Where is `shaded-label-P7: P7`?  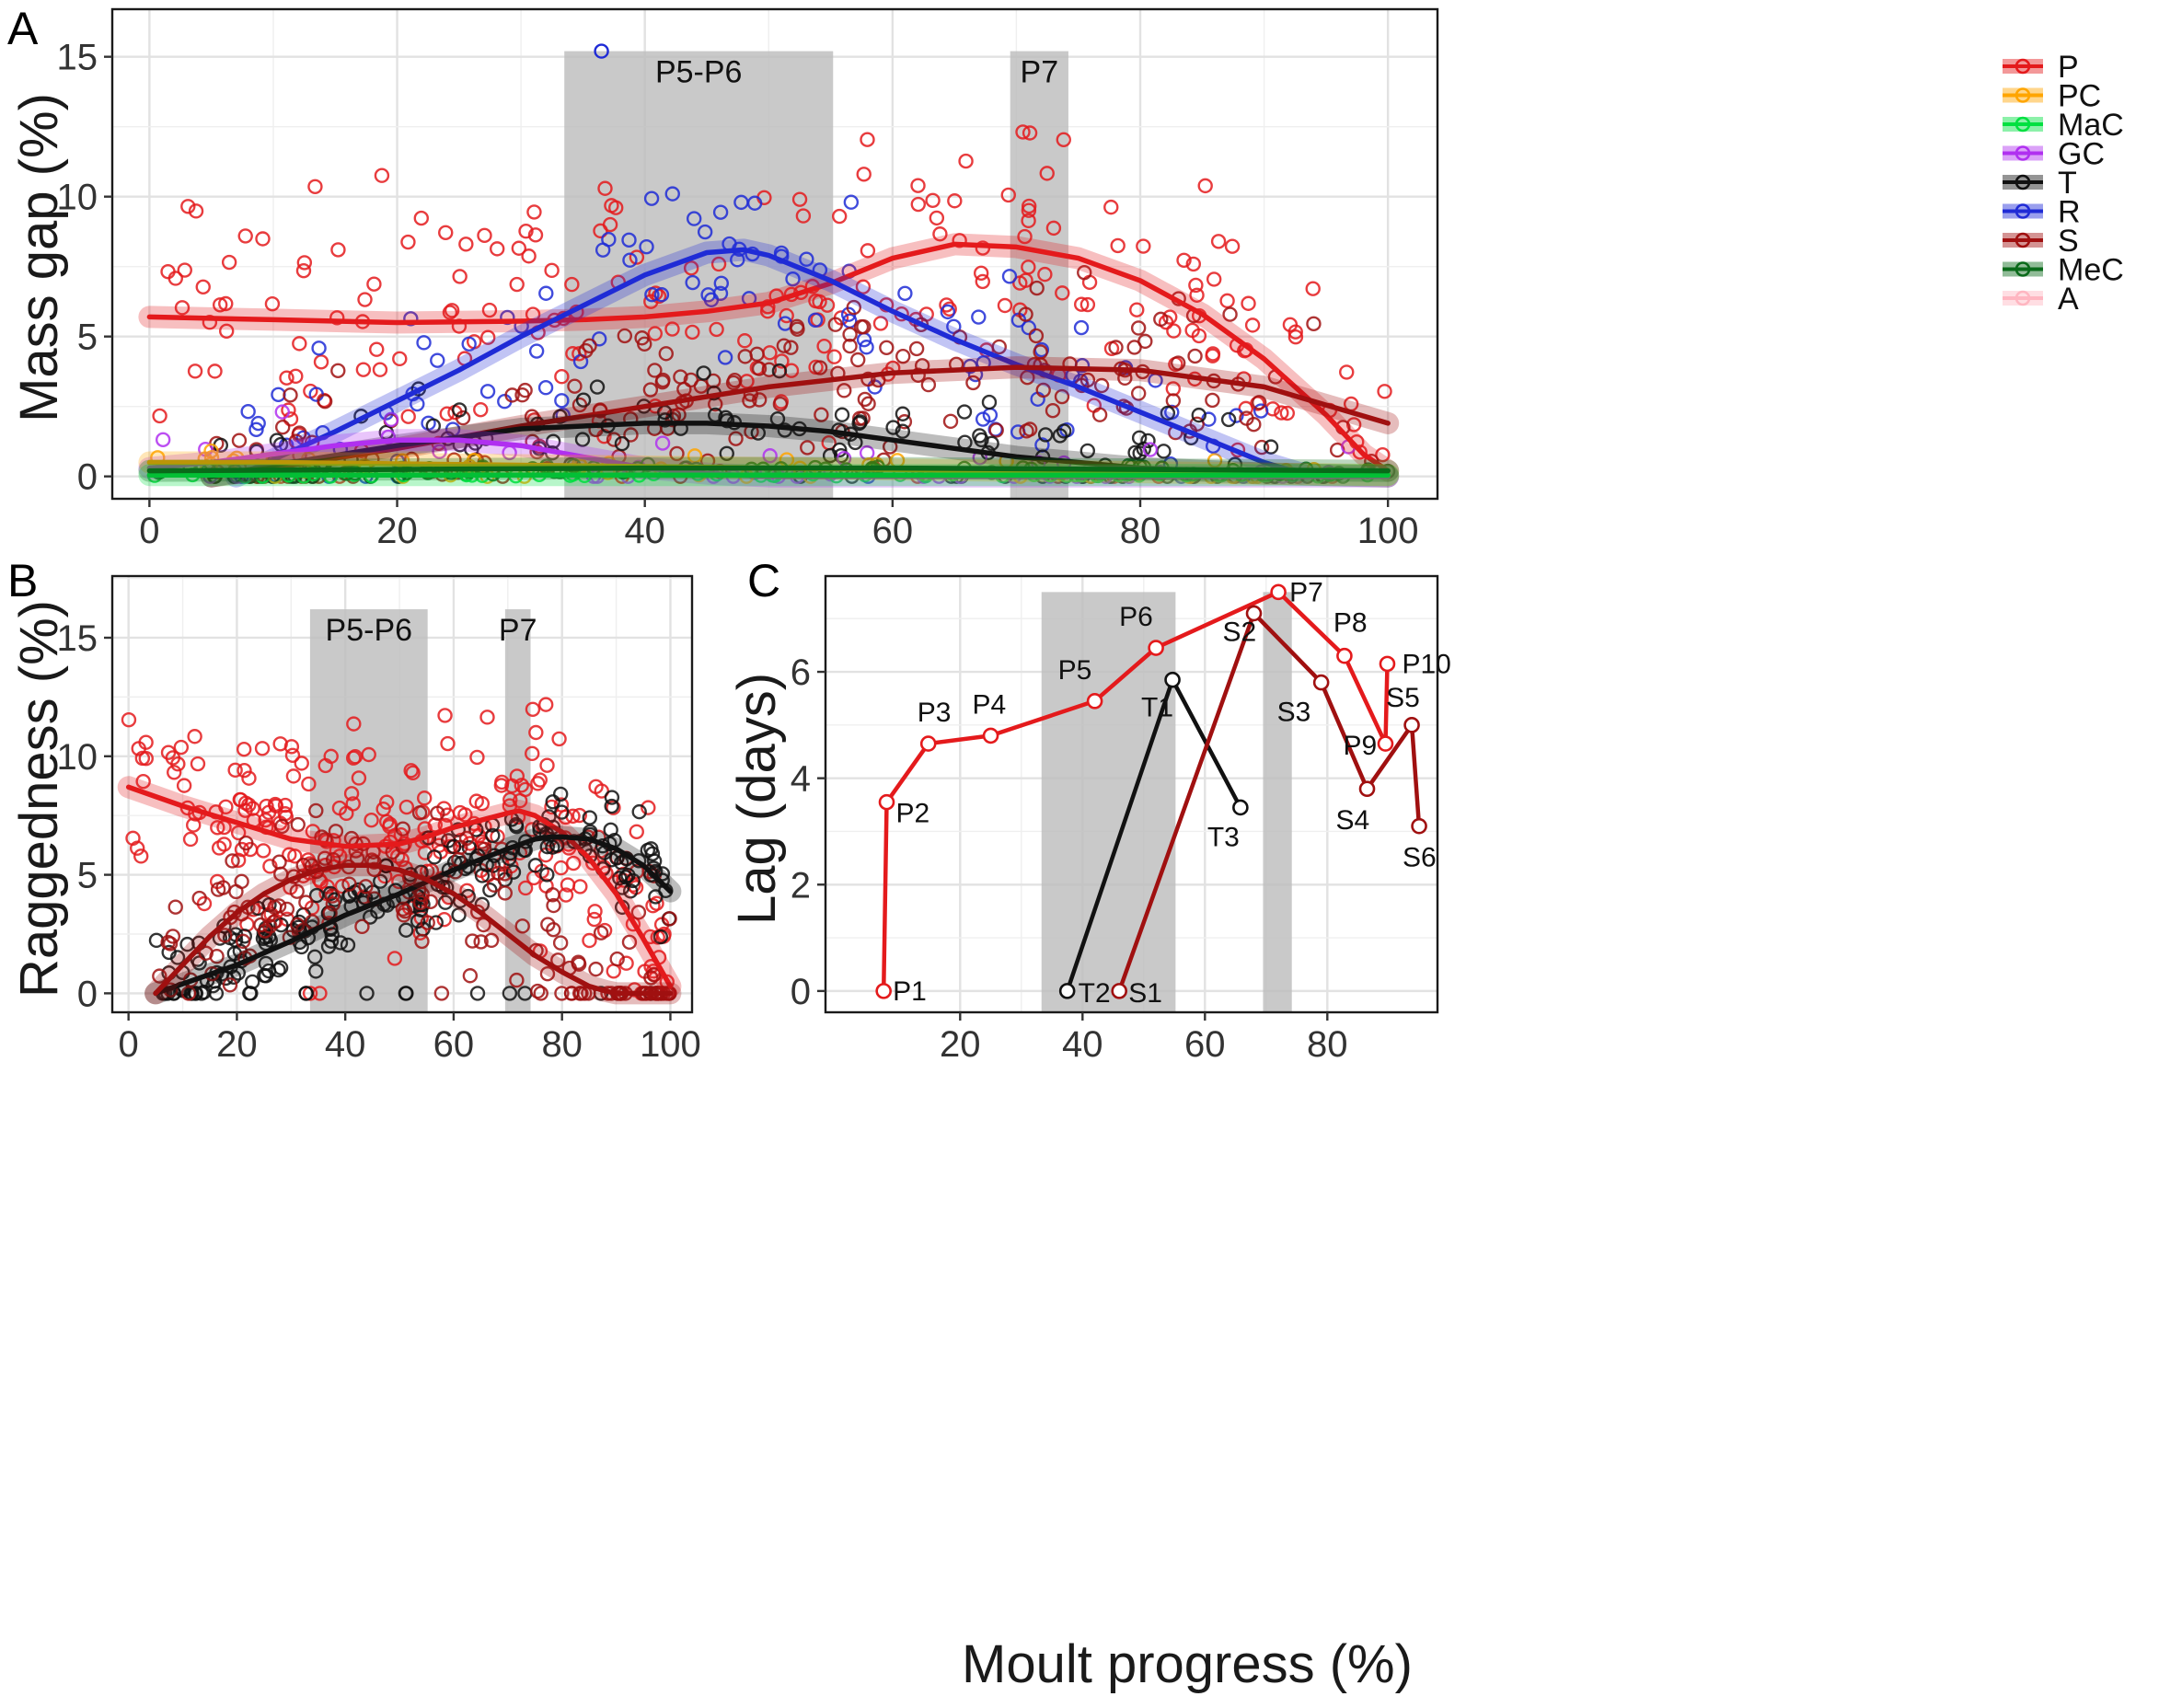 shaded-label-P7: P7 is located at coordinates (518, 631).